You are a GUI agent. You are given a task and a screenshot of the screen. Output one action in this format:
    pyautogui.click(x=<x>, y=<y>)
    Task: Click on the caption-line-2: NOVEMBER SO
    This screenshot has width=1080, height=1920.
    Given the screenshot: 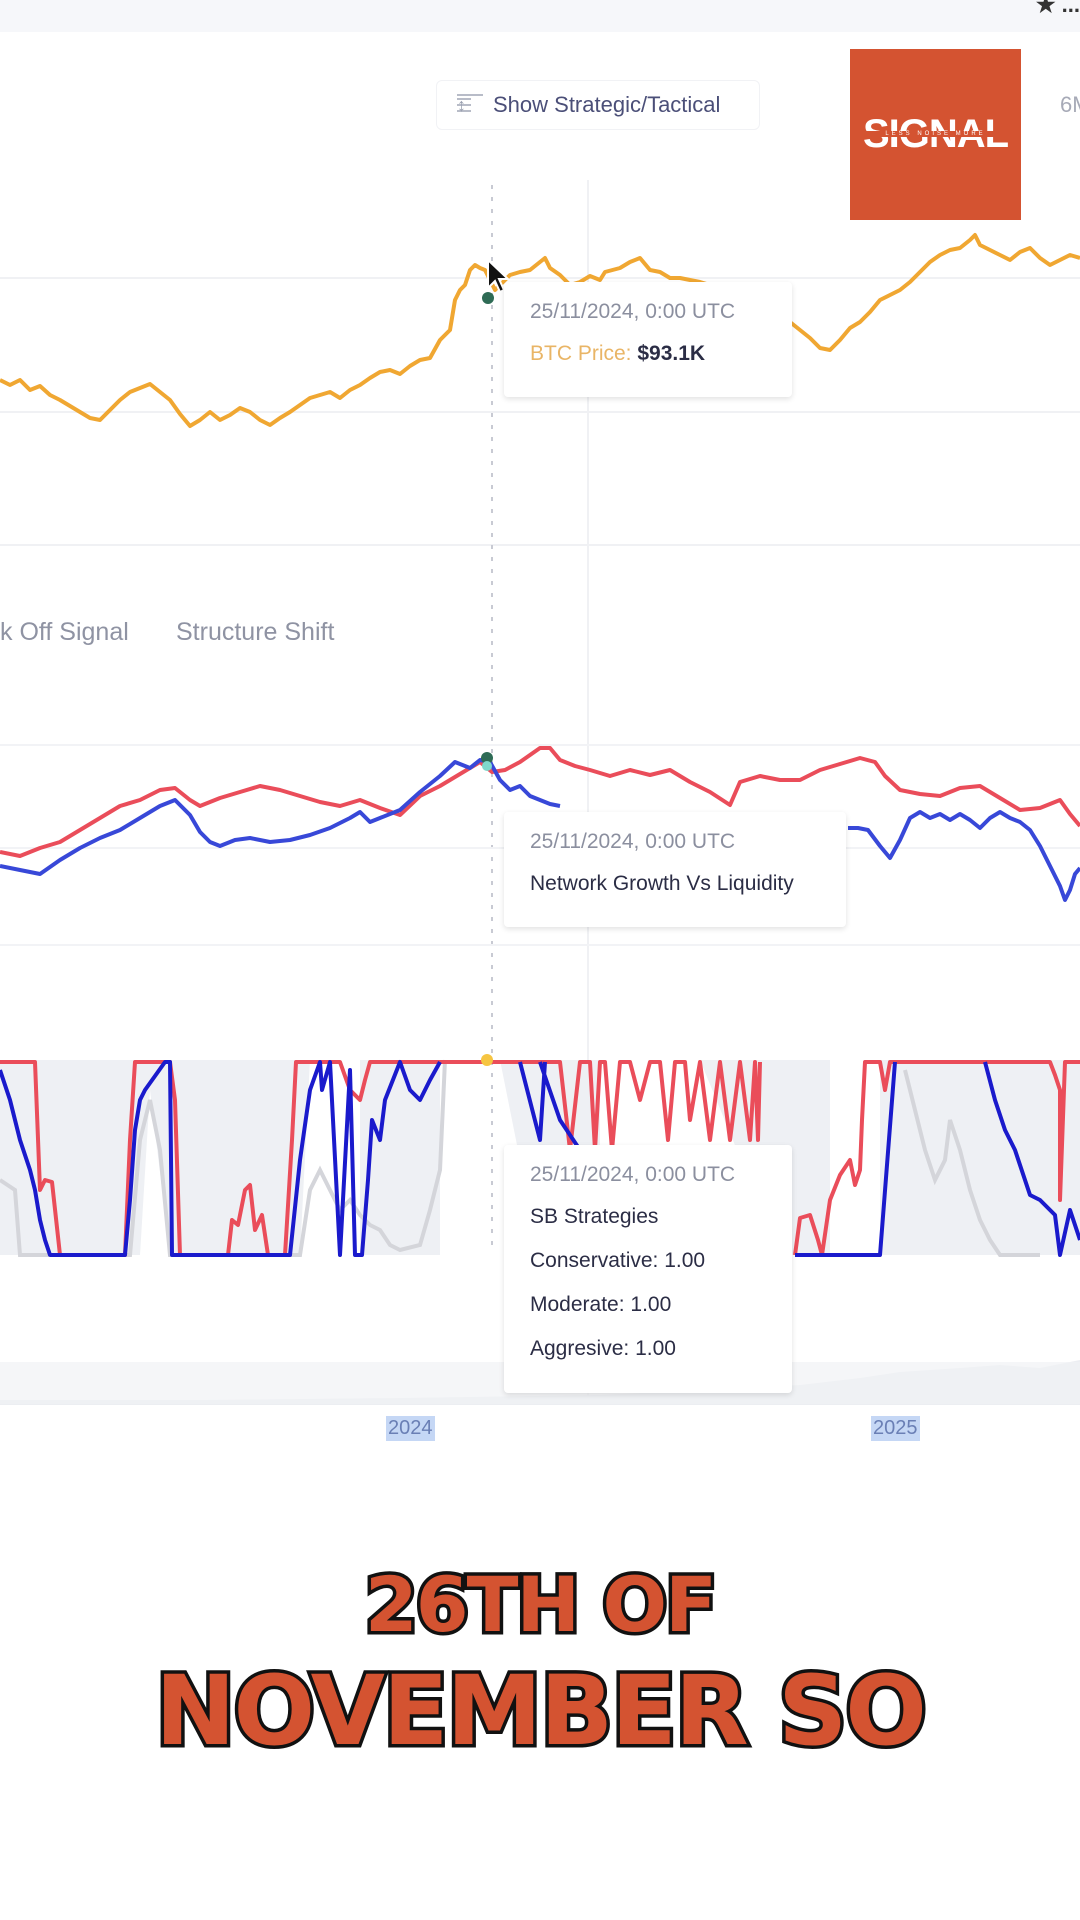 What is the action you would take?
    pyautogui.click(x=541, y=1711)
    